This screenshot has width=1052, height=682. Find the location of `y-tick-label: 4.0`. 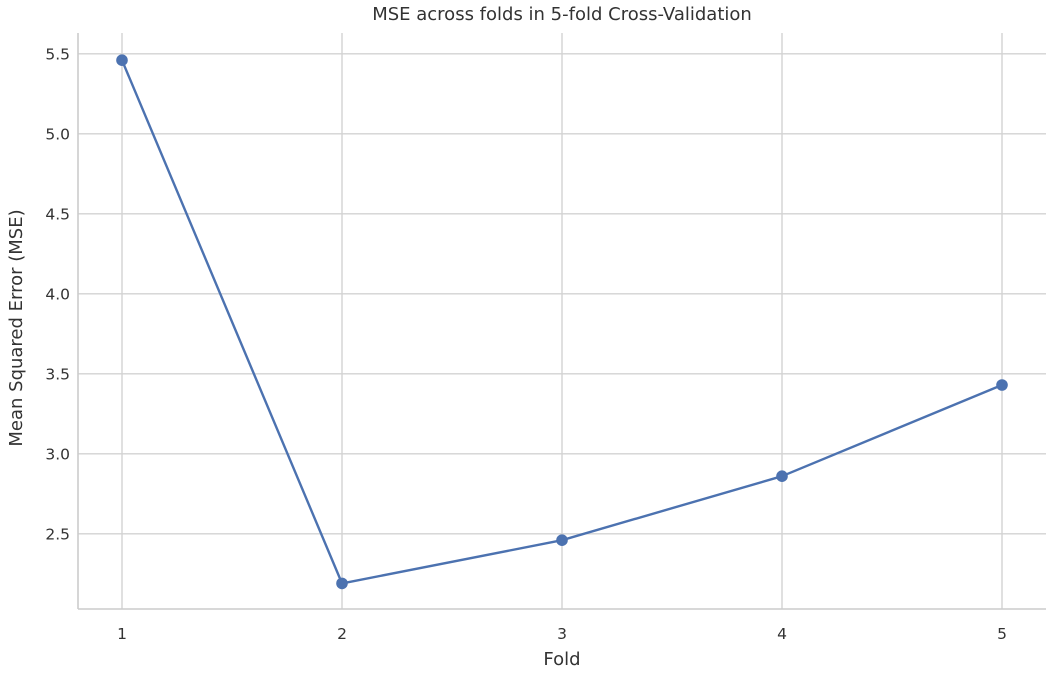

y-tick-label: 4.0 is located at coordinates (57, 294).